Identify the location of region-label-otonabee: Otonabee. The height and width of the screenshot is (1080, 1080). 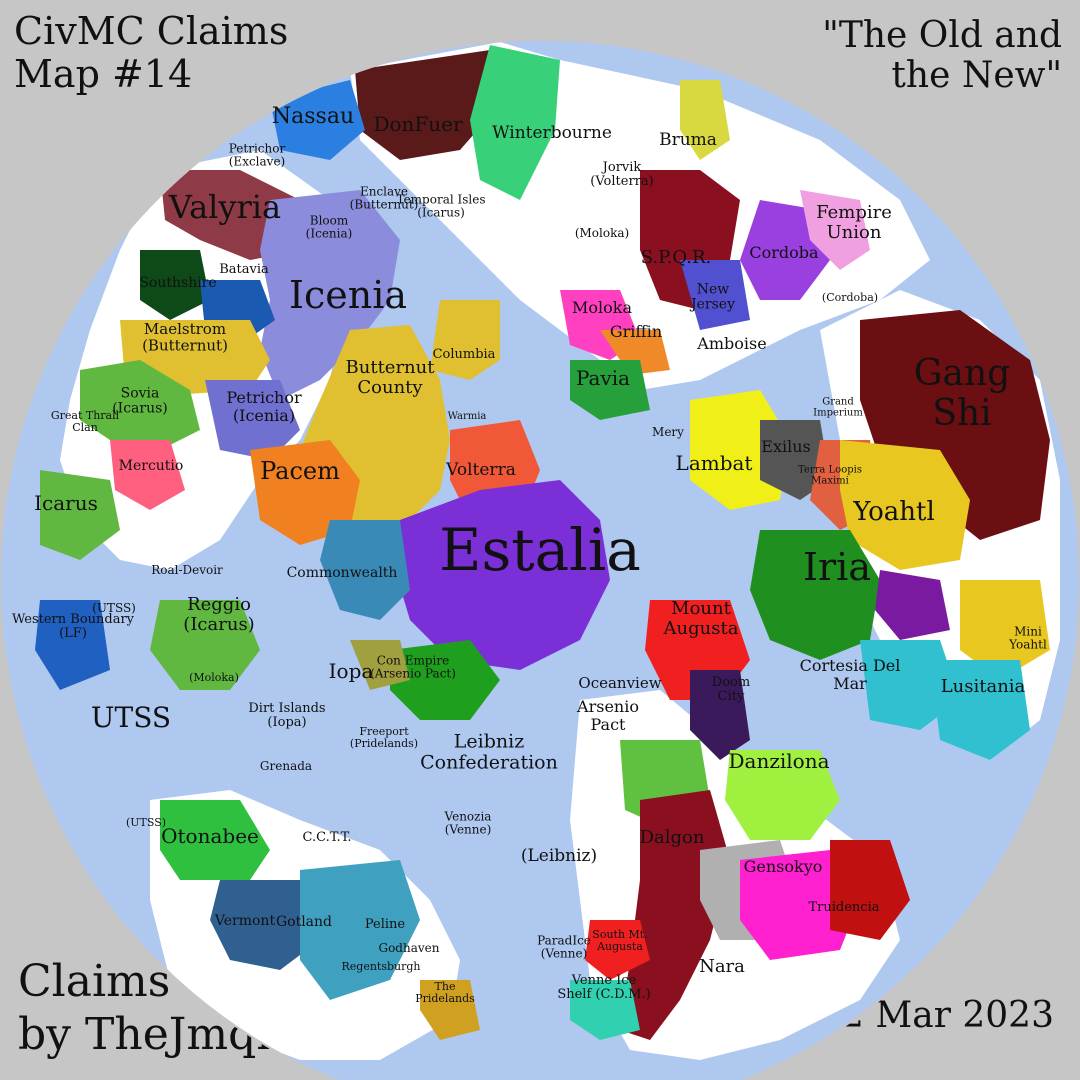
(210, 836).